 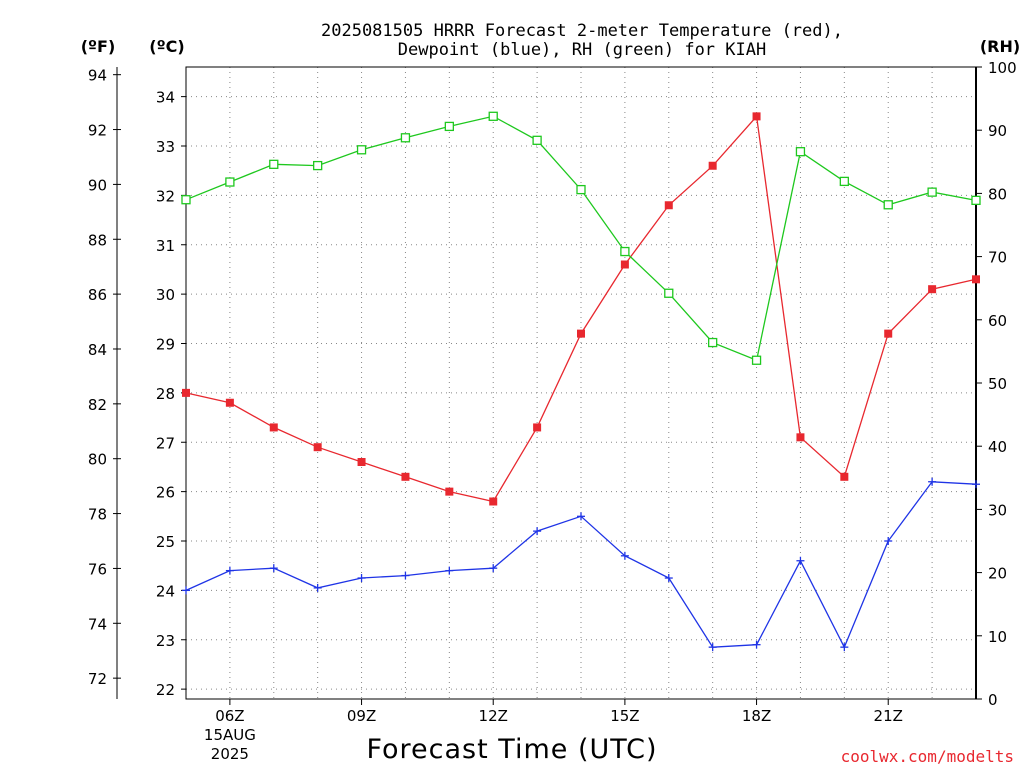 What do you see at coordinates (997, 384) in the screenshot?
I see `rh-tick-label: 50` at bounding box center [997, 384].